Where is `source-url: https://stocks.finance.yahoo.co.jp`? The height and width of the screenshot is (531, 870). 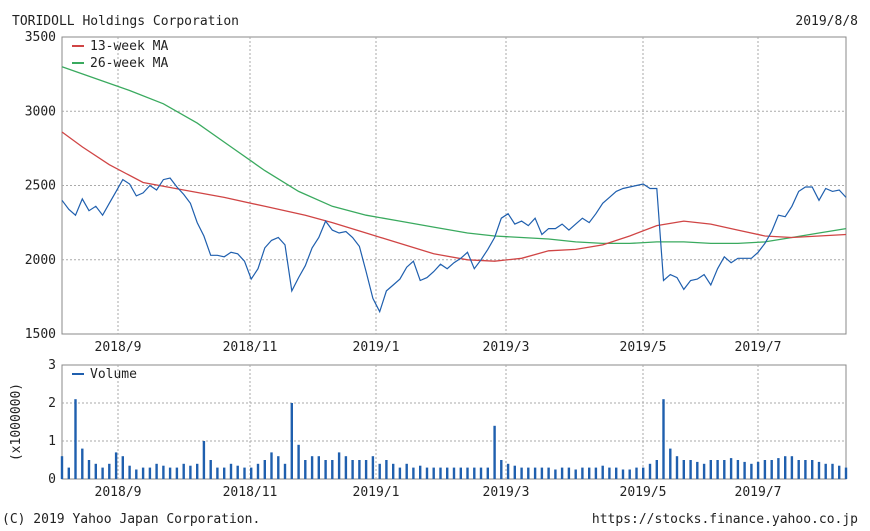
source-url: https://stocks.finance.yahoo.co.jp is located at coordinates (724, 519).